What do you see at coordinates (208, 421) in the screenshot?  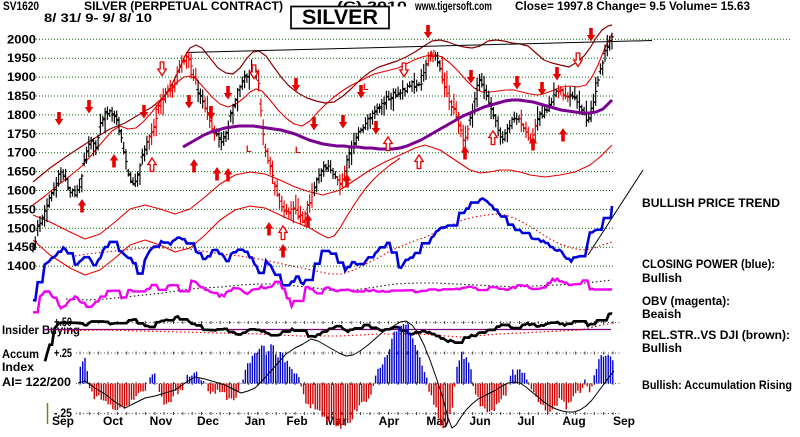 I see `svg-text: Dec` at bounding box center [208, 421].